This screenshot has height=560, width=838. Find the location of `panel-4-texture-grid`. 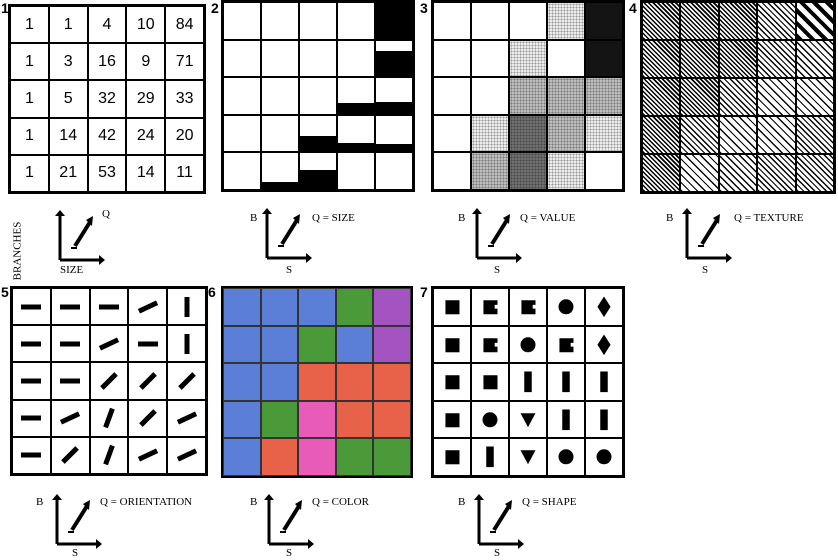

panel-4-texture-grid is located at coordinates (738, 97).